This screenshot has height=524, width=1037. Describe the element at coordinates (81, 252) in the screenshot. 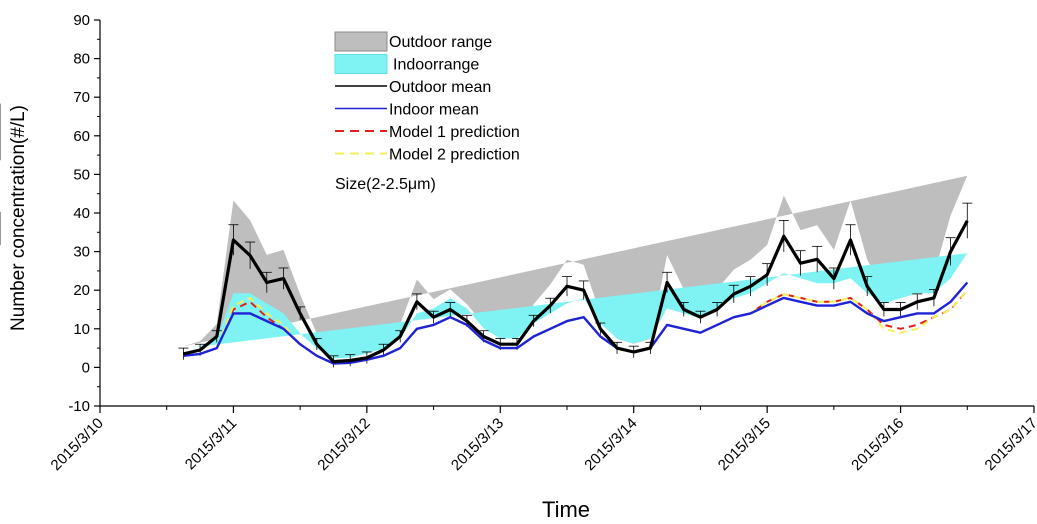

I see `y-tick-label: 30` at that location.